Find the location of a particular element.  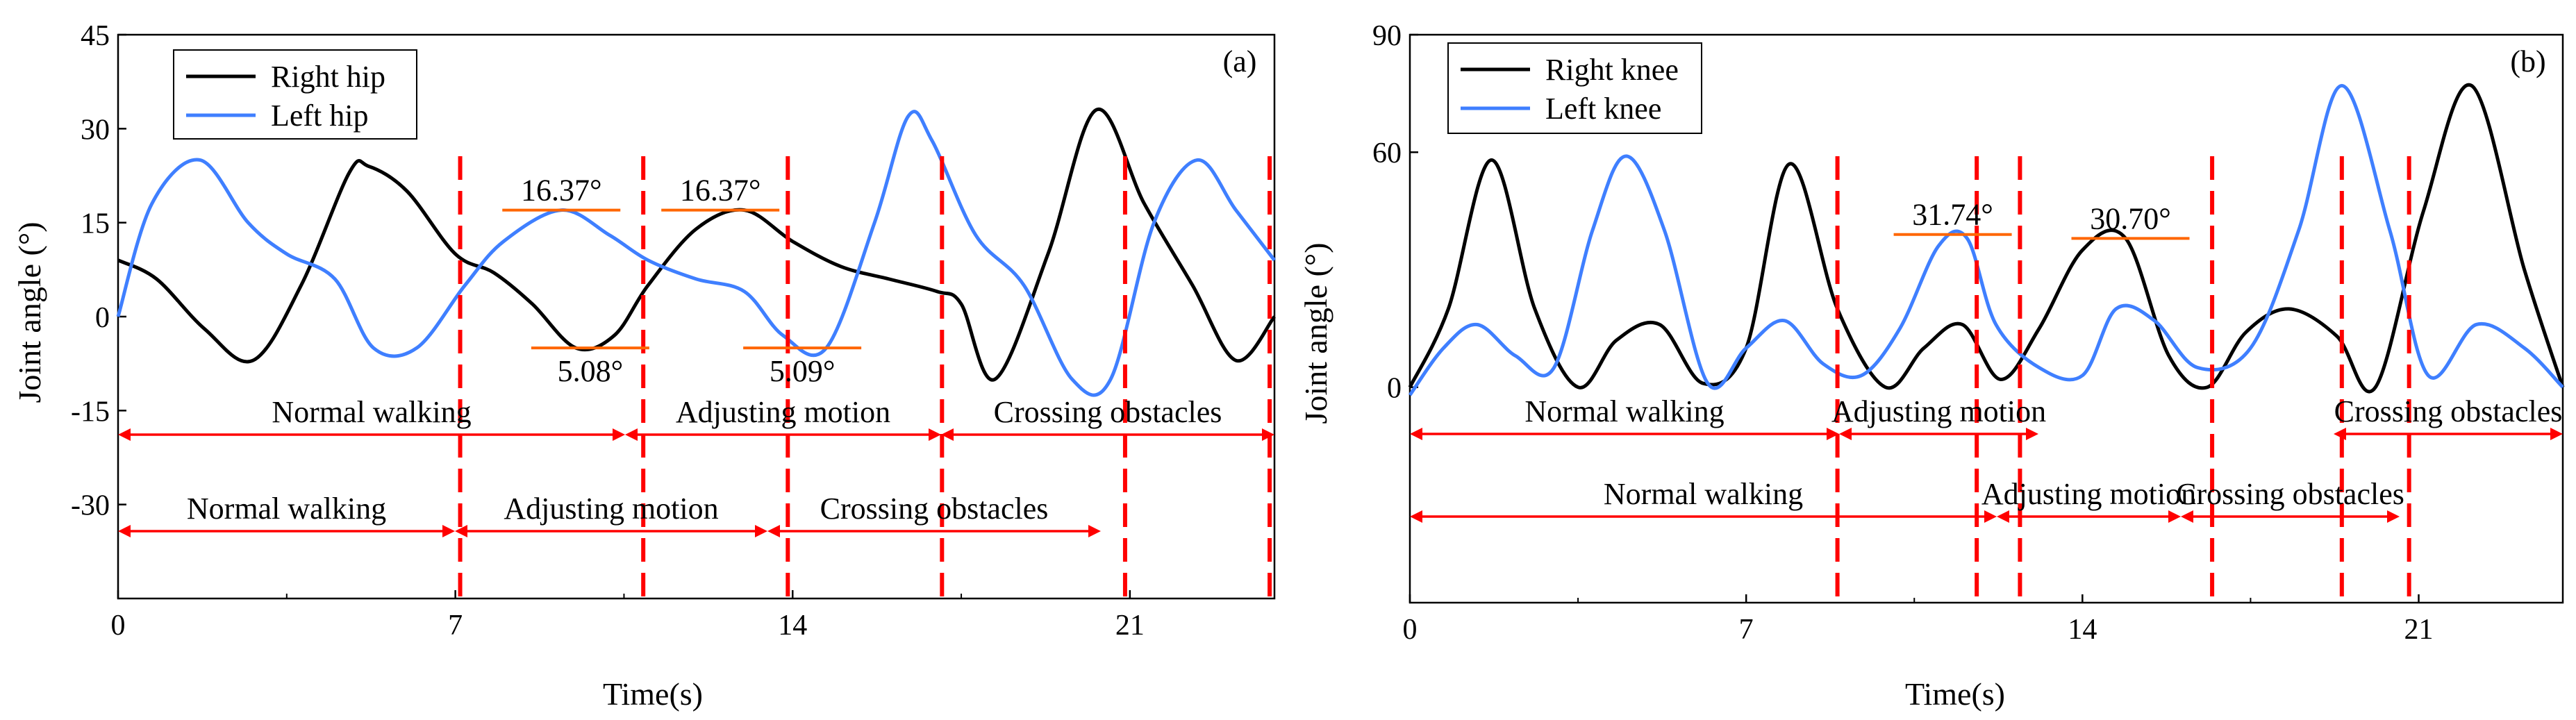

panel-b-legend: Right knee Left knee is located at coordinates (1574, 88).